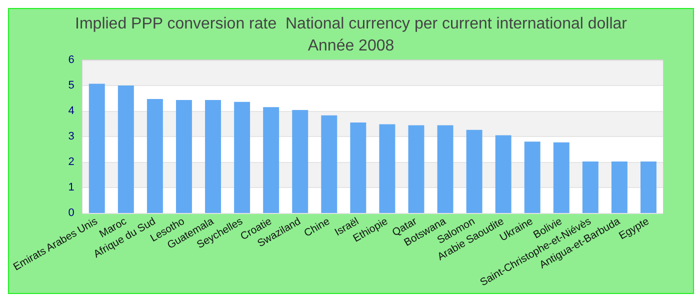 Image resolution: width=700 pixels, height=300 pixels. I want to click on y-tick-label: 3, so click(71, 136).